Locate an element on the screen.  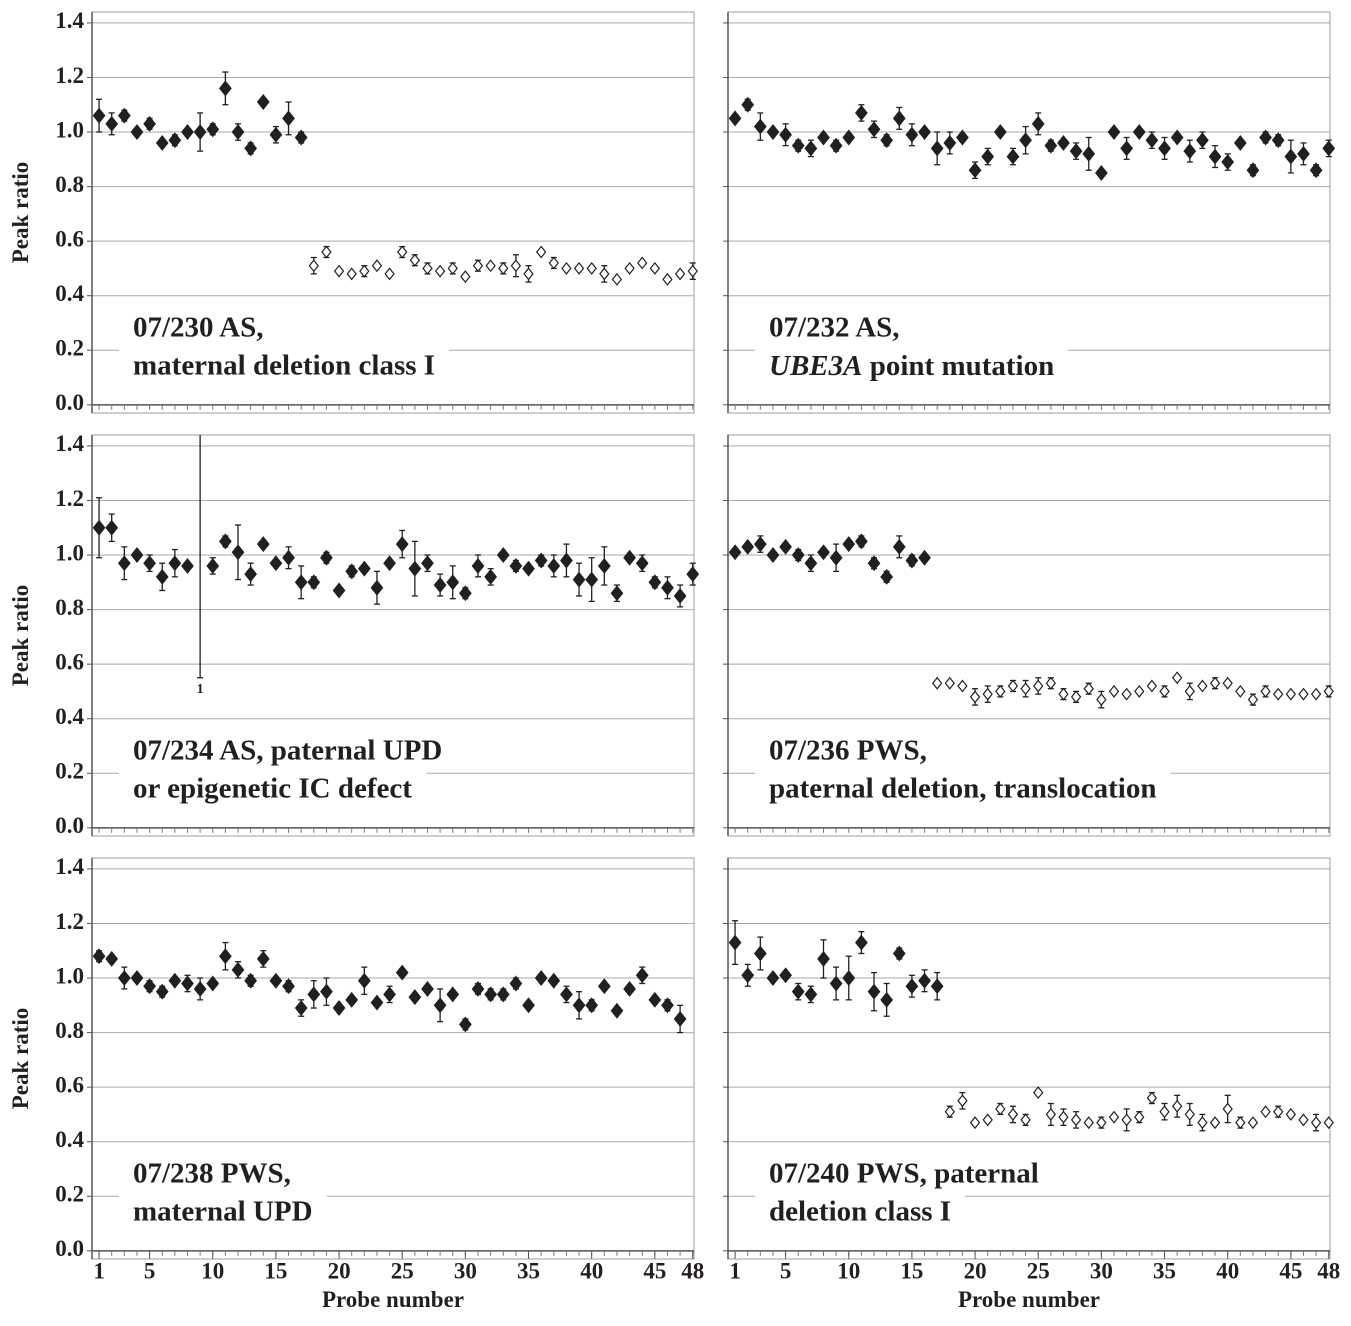
x-tick-label: 30 is located at coordinates (1101, 1270).